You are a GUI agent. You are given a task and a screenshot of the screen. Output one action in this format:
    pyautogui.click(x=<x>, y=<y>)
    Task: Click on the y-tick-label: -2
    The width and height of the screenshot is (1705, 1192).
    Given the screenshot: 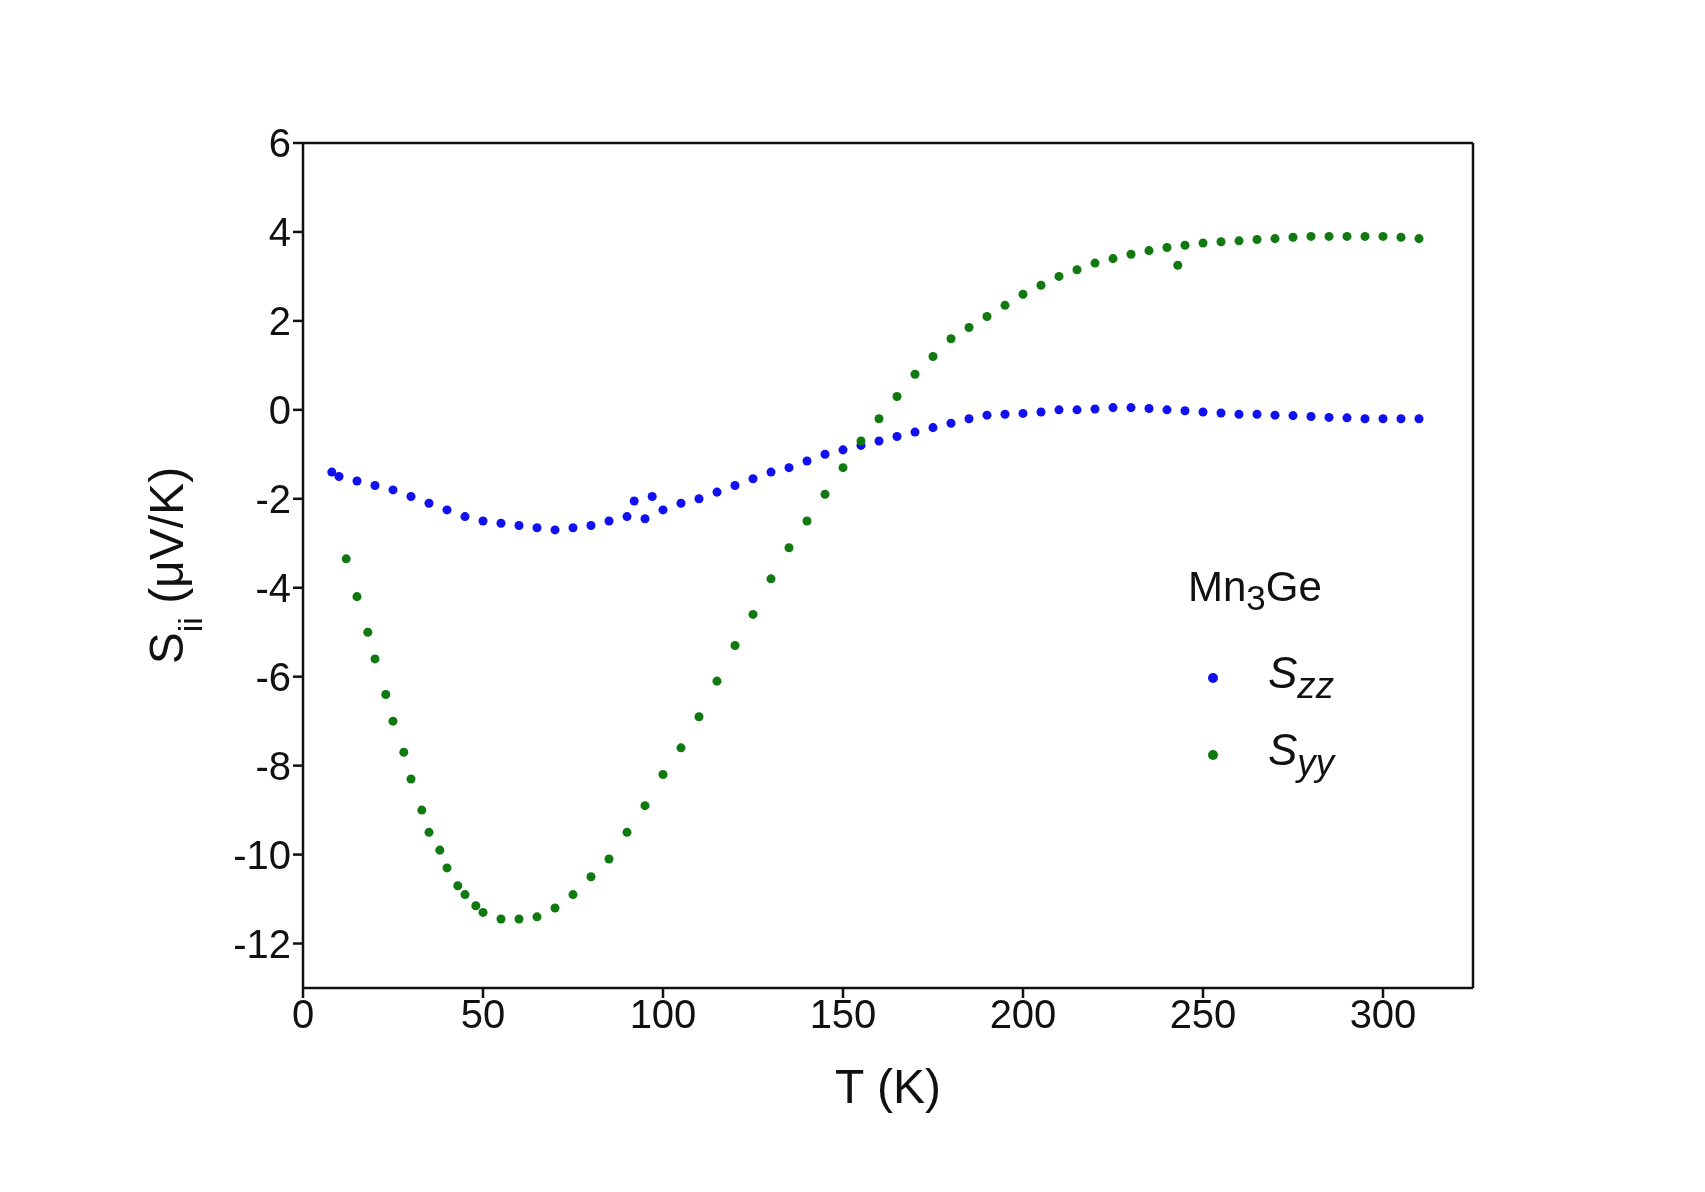 What is the action you would take?
    pyautogui.click(x=273, y=498)
    